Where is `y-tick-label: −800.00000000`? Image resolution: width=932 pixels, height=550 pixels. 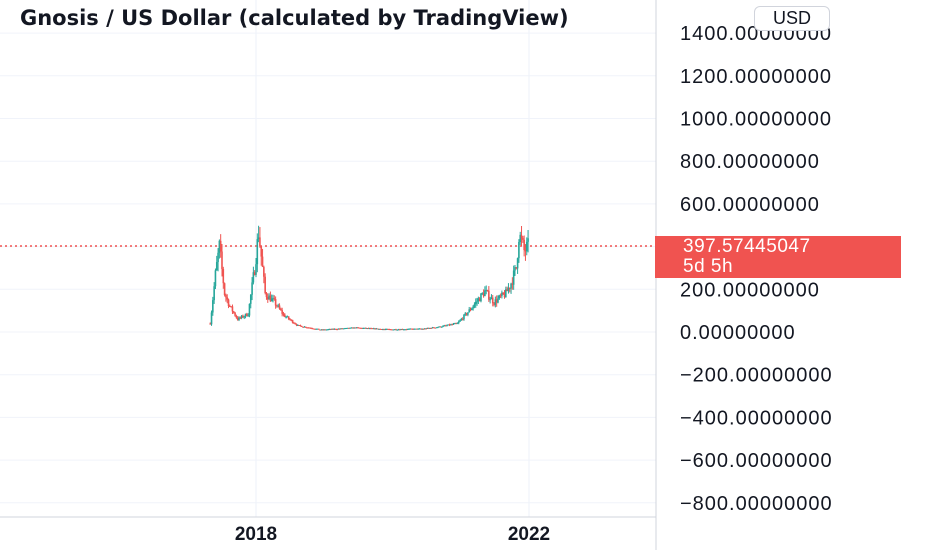 y-tick-label: −800.00000000 is located at coordinates (756, 504).